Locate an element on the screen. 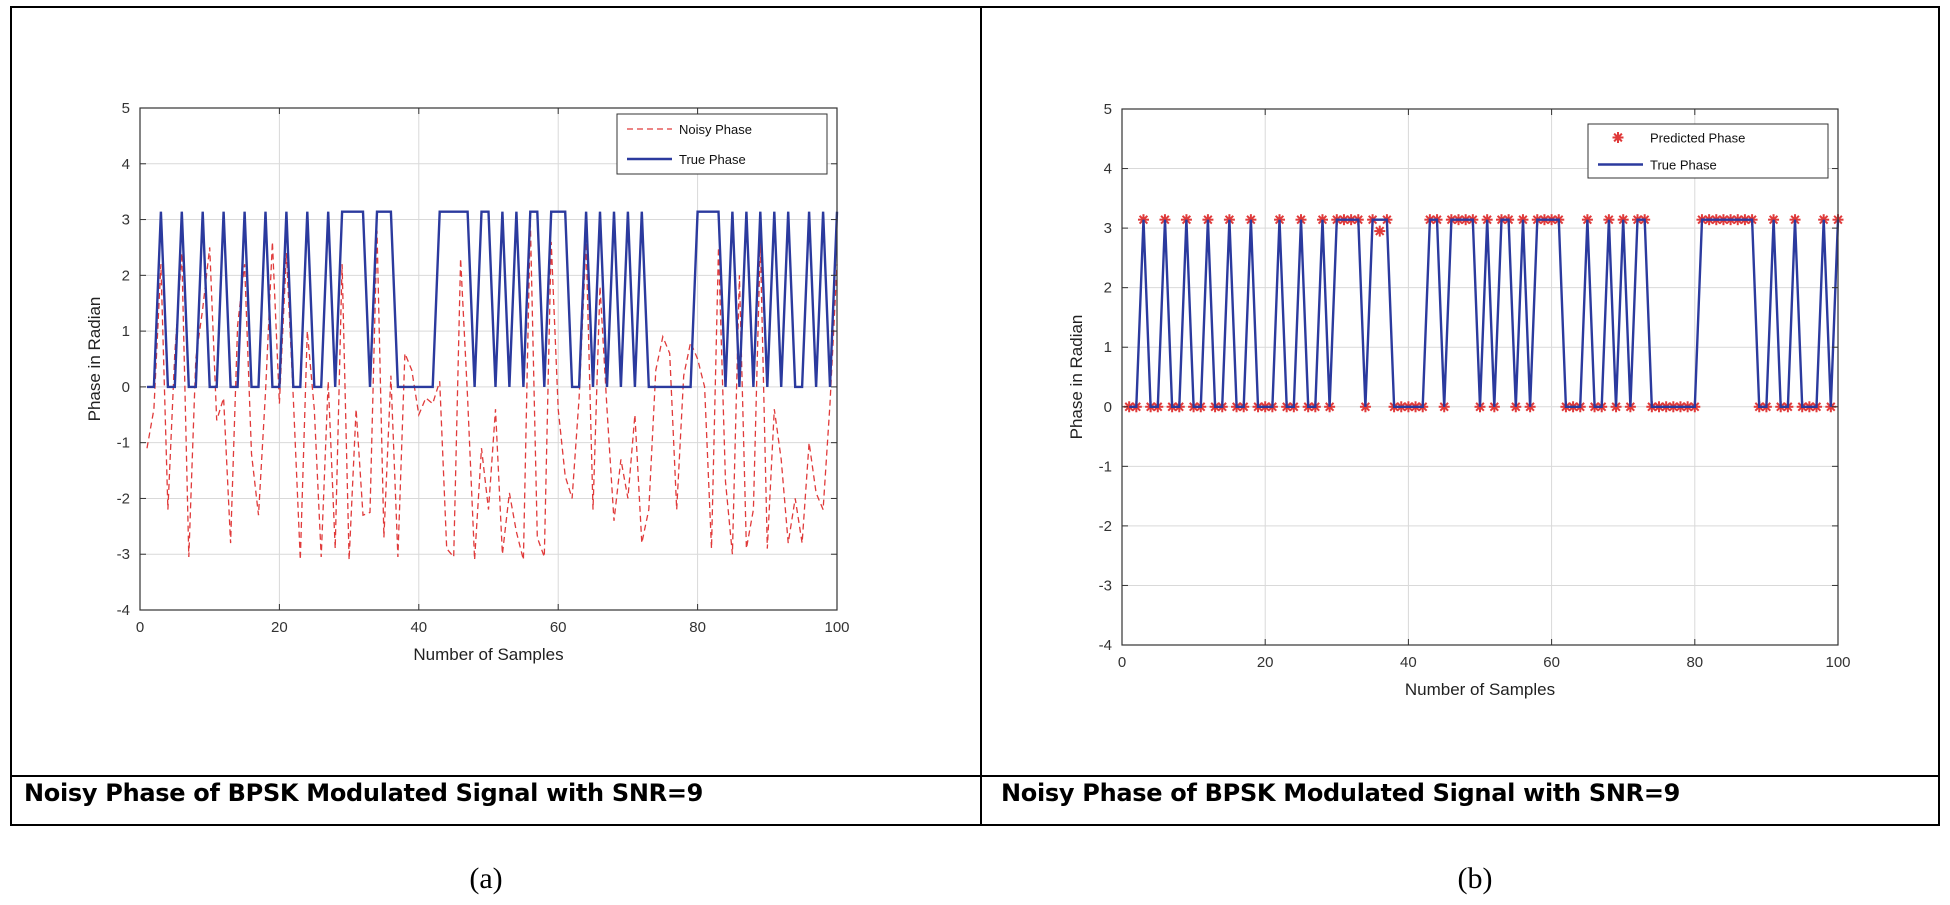  legend-marker is located at coordinates (1618, 137).